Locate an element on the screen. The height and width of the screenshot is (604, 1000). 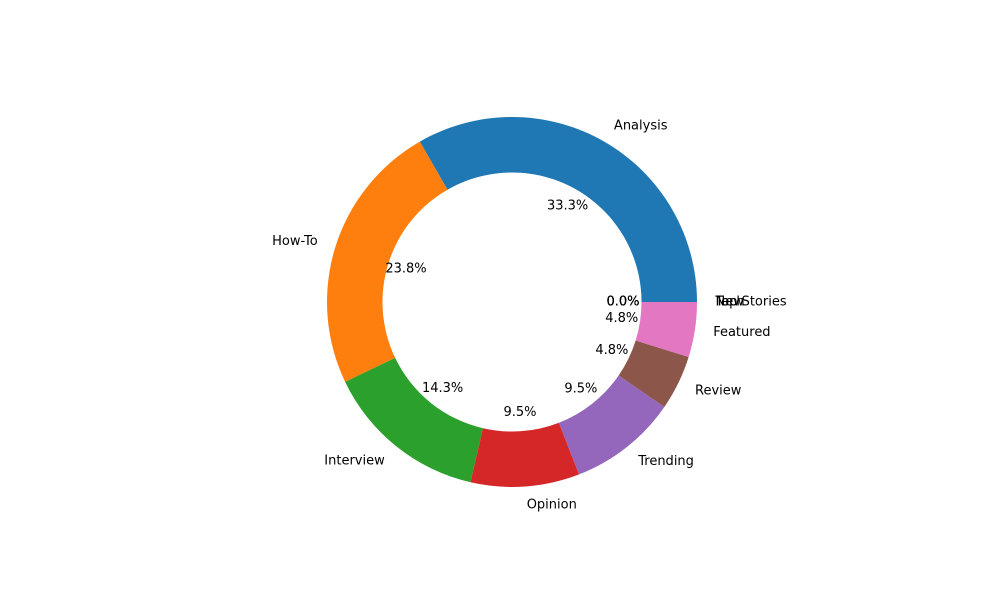
slice-pct-tech: 0.0% is located at coordinates (622, 302).